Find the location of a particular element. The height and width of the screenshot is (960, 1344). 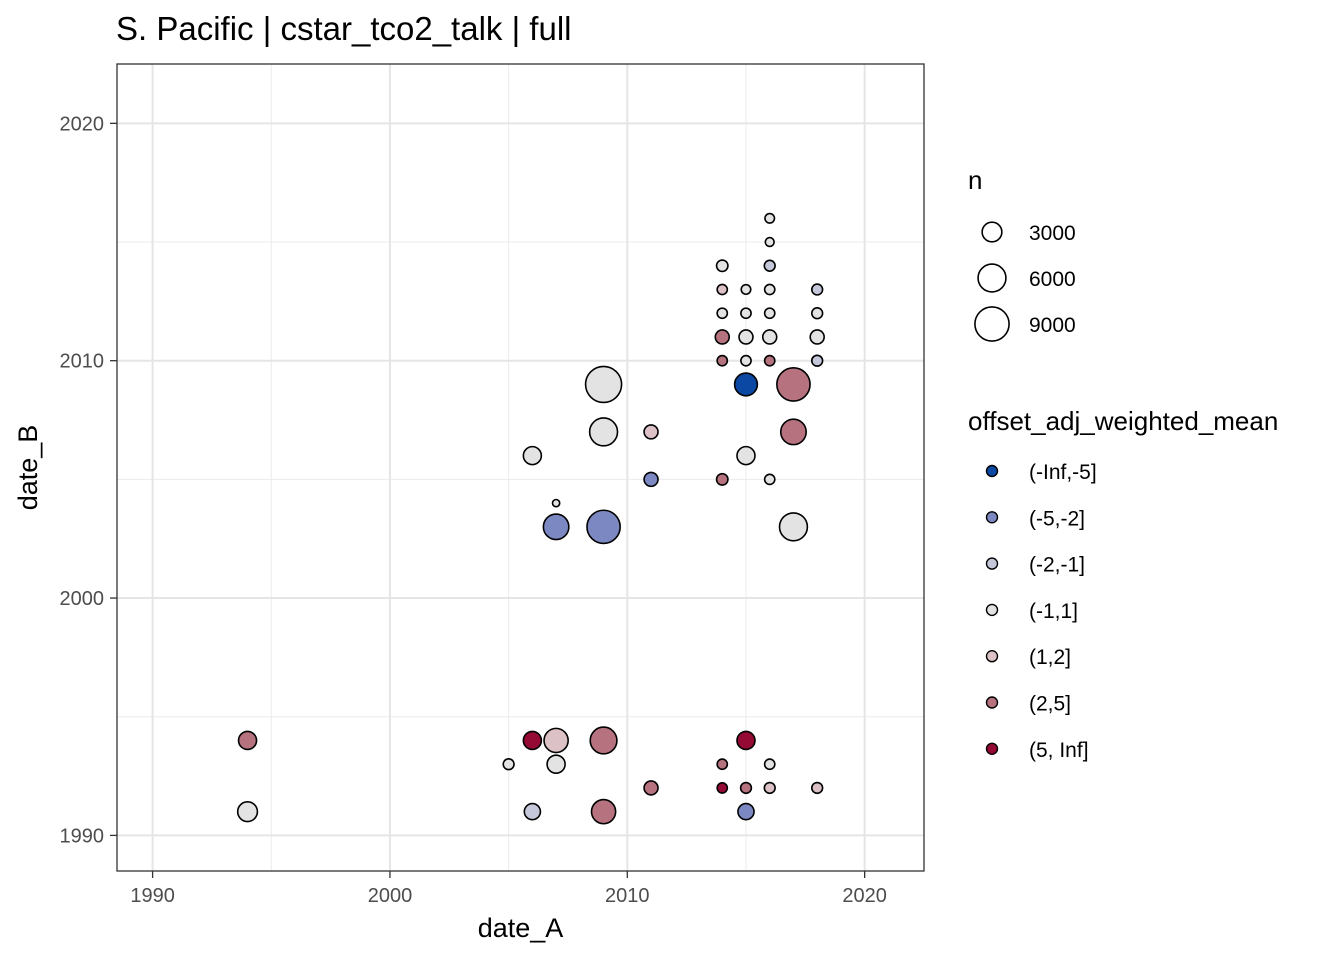

size-legend-label: 3000 is located at coordinates (1052, 233).